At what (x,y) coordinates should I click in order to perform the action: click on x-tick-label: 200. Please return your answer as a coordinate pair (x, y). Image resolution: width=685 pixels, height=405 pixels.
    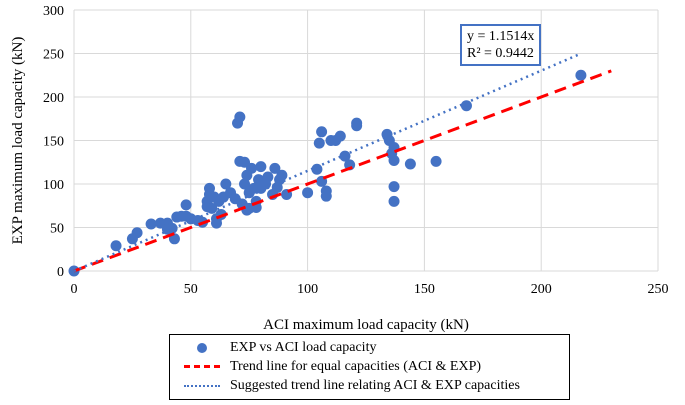
    Looking at the image, I should click on (541, 289).